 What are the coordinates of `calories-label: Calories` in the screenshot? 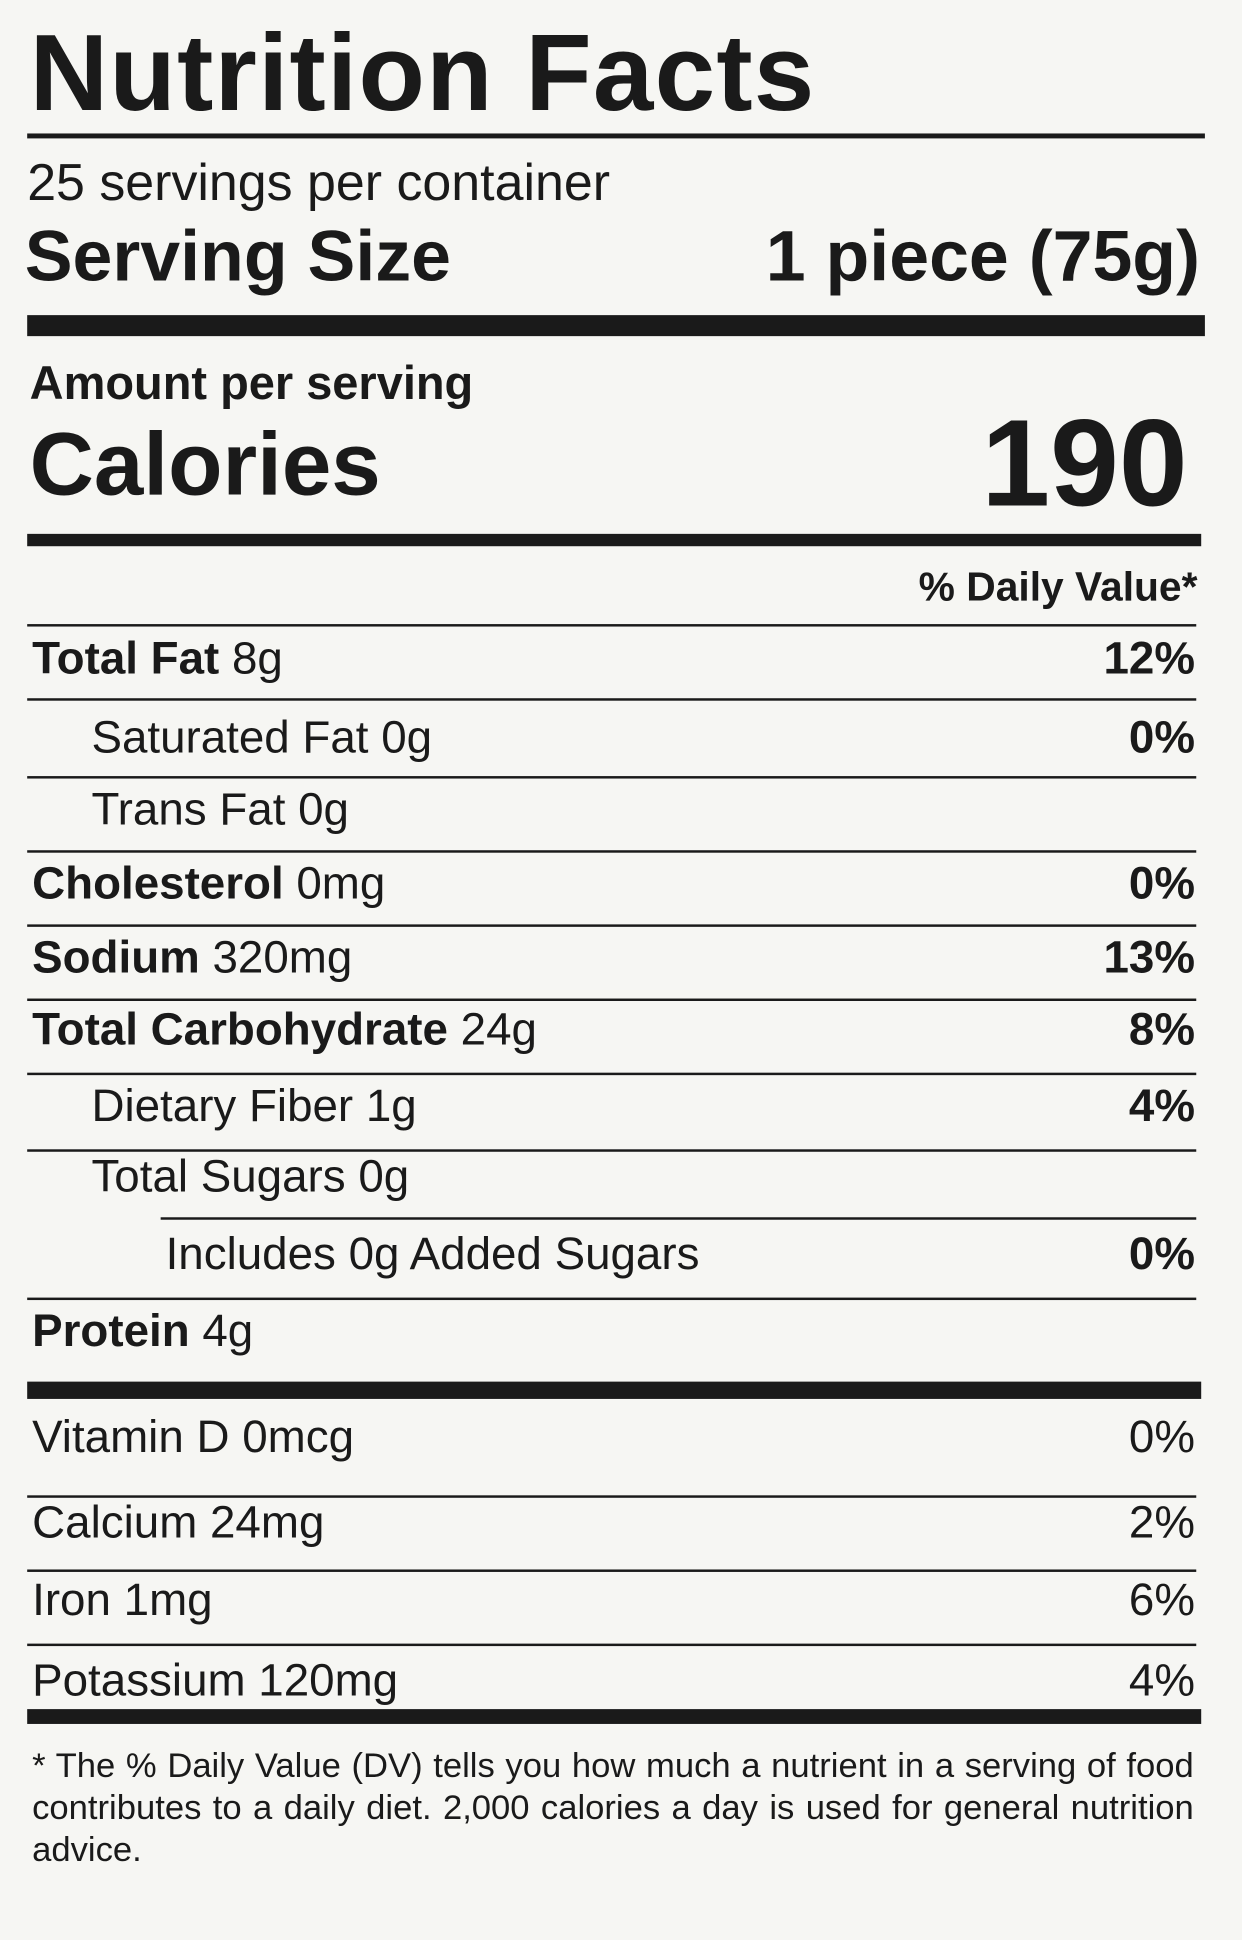 It's located at (205, 465).